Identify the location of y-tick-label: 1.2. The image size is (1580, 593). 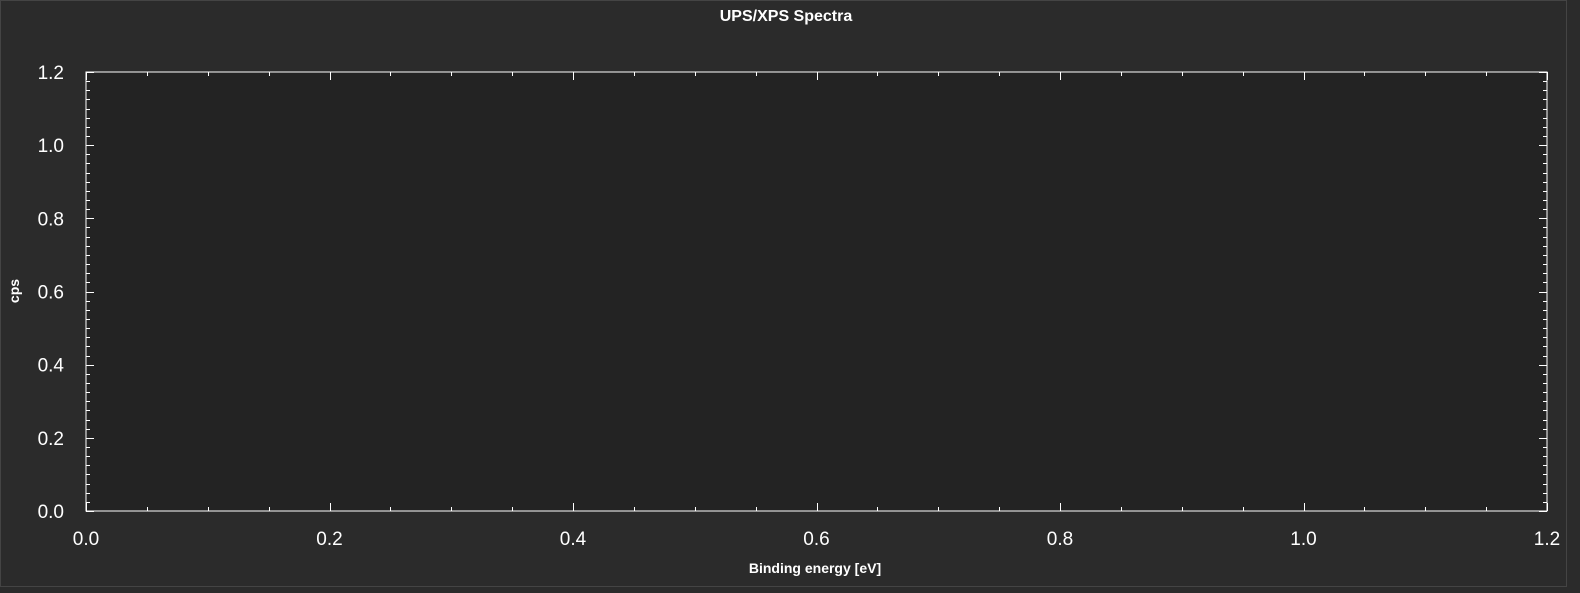
(51, 73).